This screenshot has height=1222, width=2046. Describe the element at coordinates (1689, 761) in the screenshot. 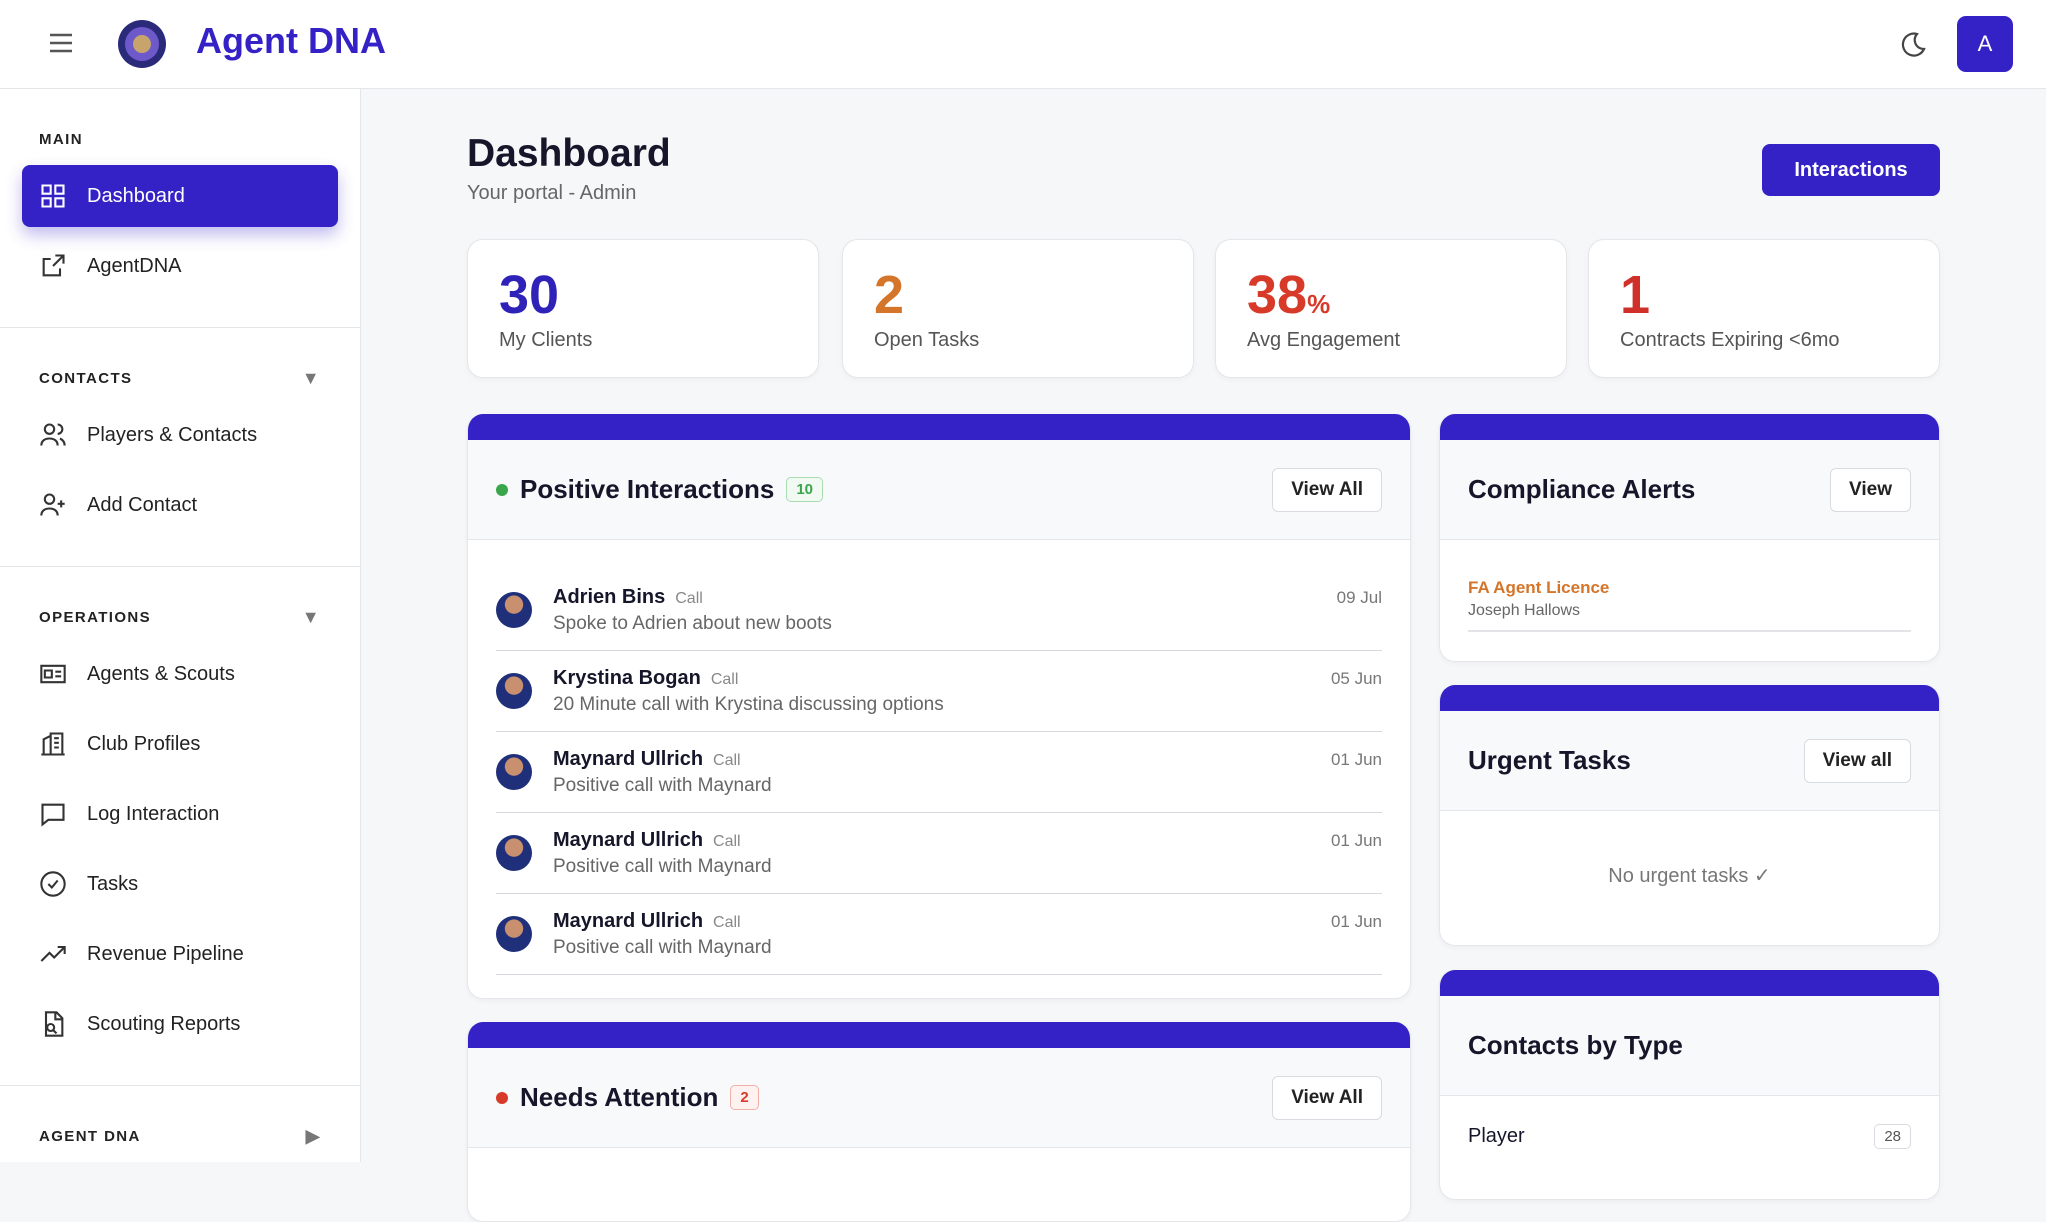

I see `panel-header: Urgent Tasks View all` at that location.